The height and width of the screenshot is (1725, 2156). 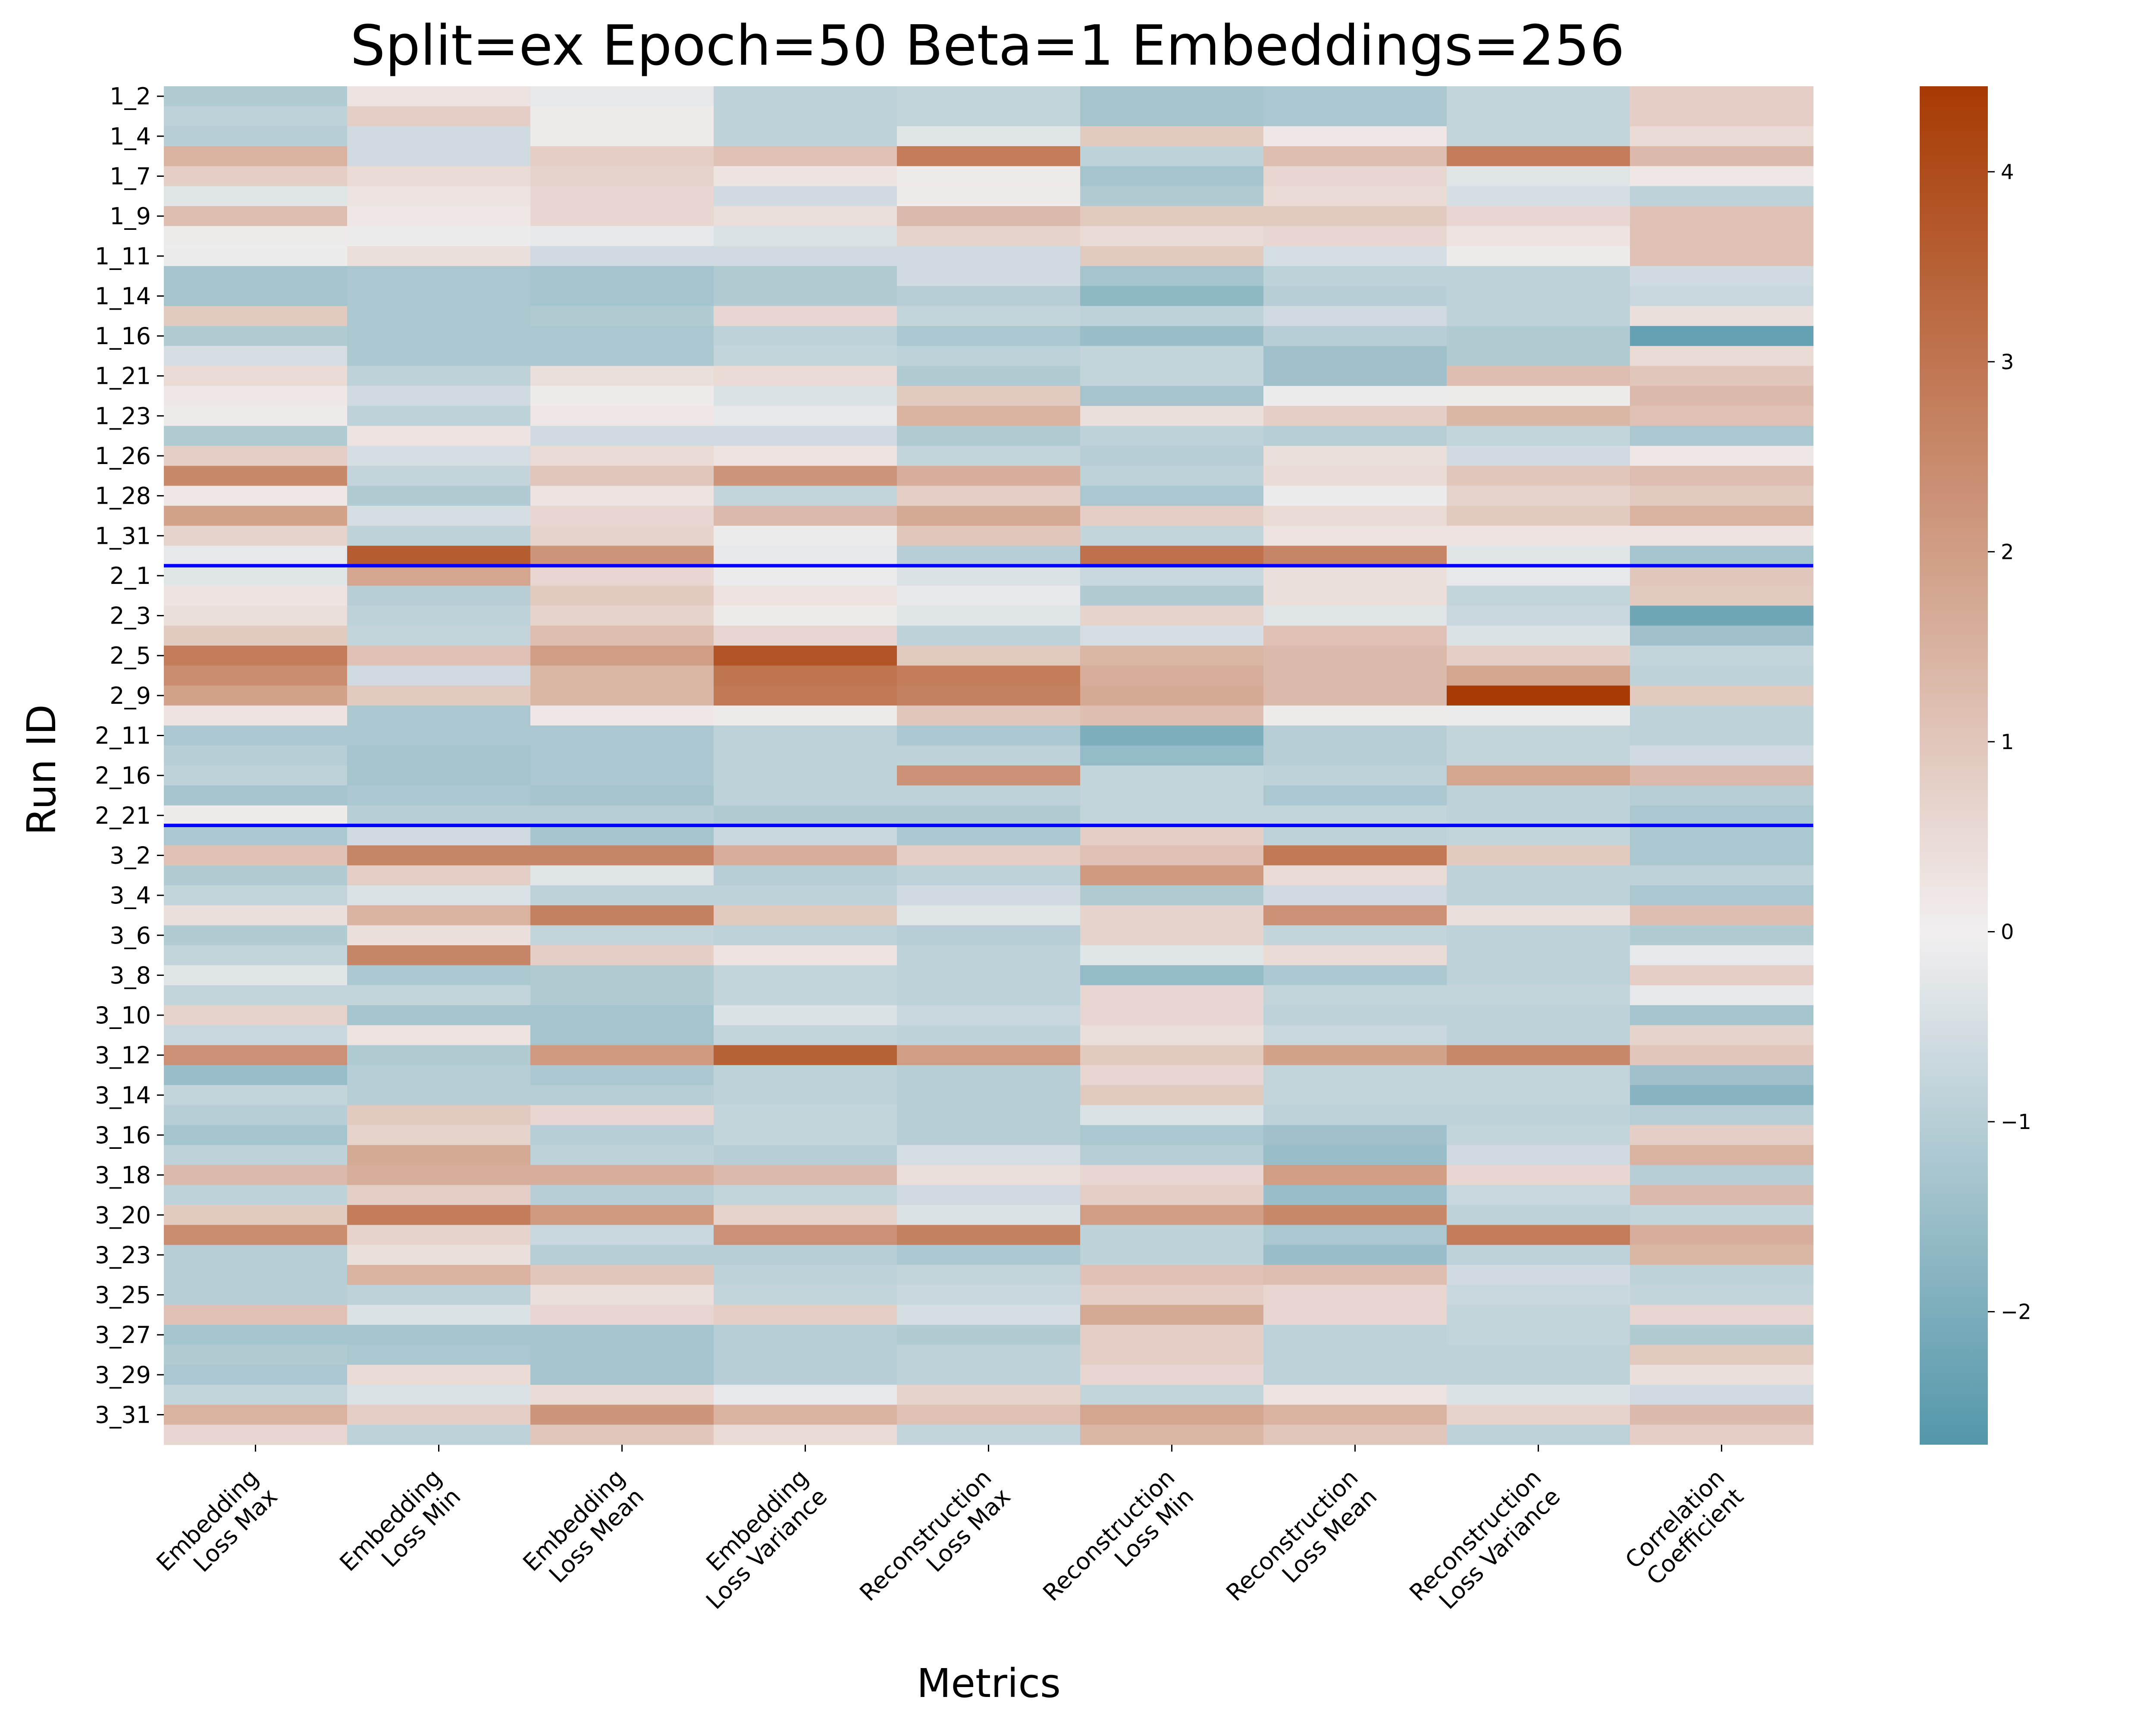 I want to click on y-tick-label: 2_3, so click(x=130, y=616).